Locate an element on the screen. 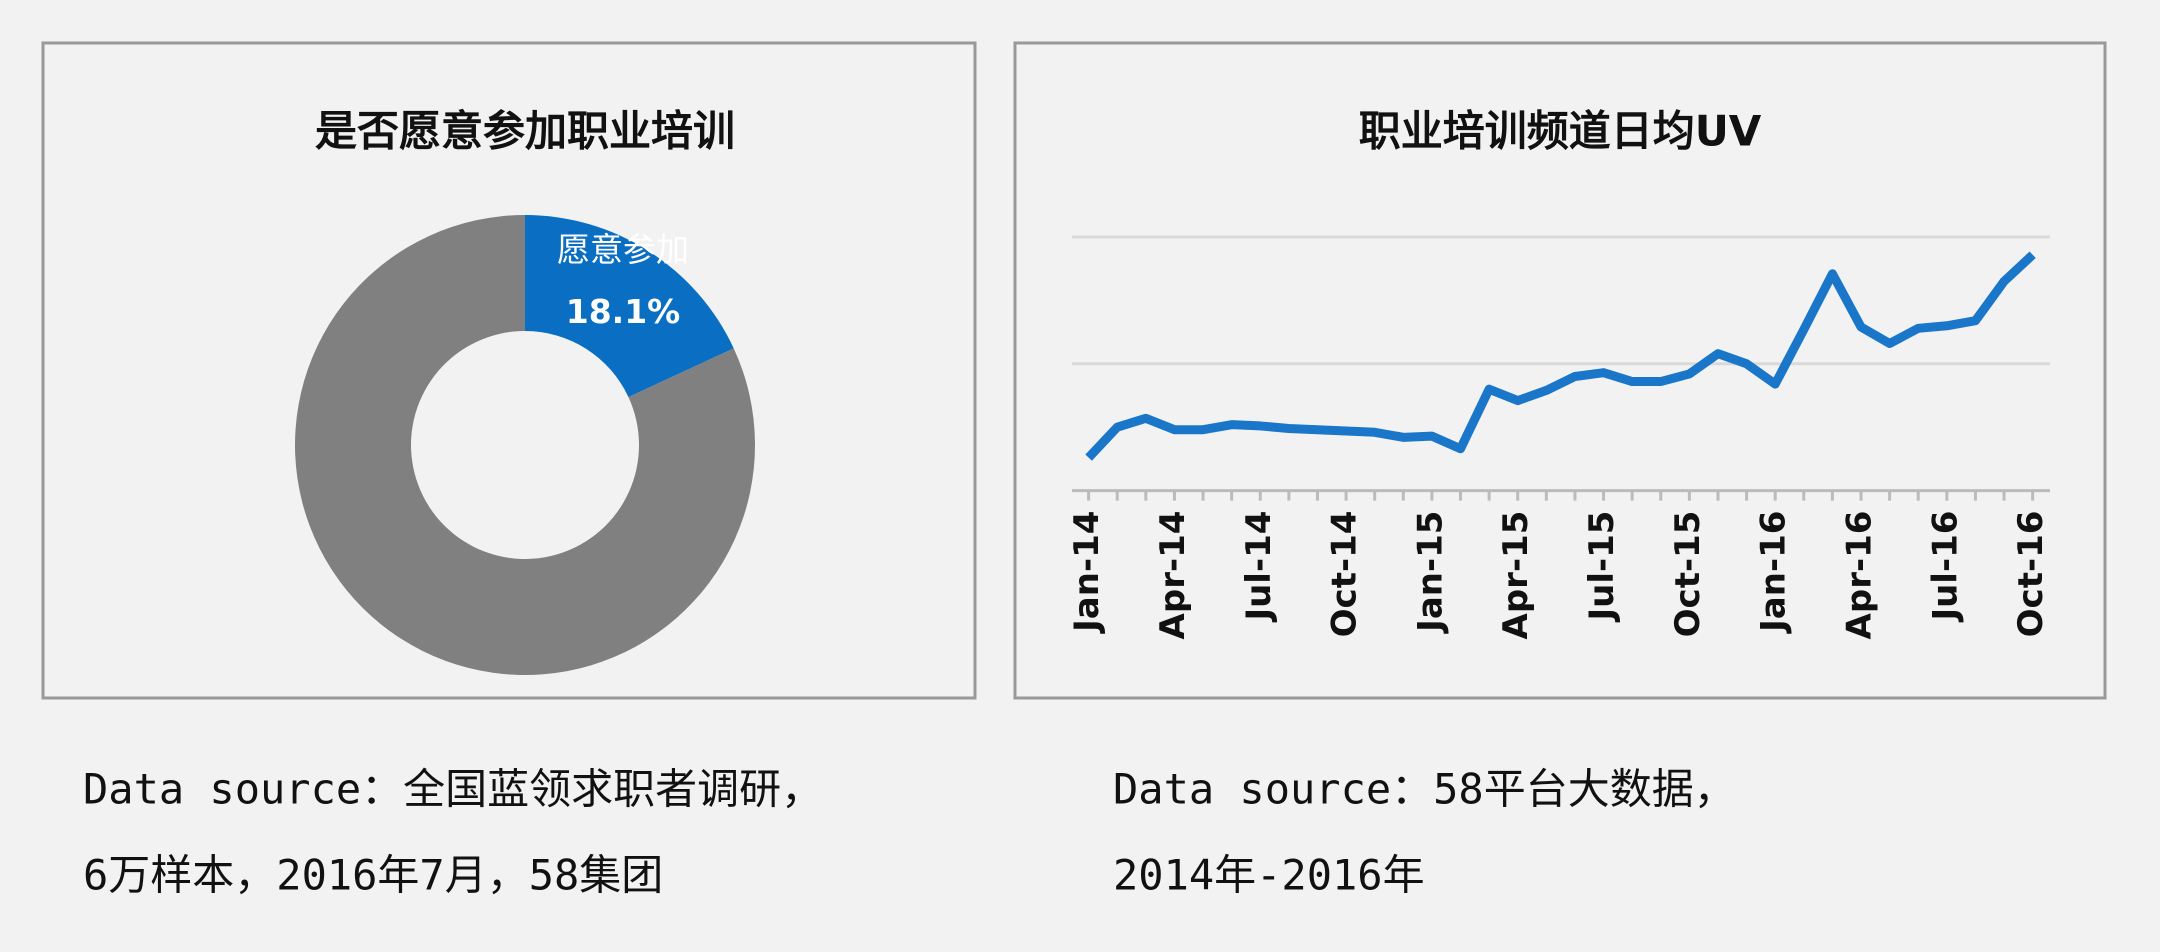 The height and width of the screenshot is (952, 2160). x-tick-label: Jul-14 is located at coordinates (1259, 567).